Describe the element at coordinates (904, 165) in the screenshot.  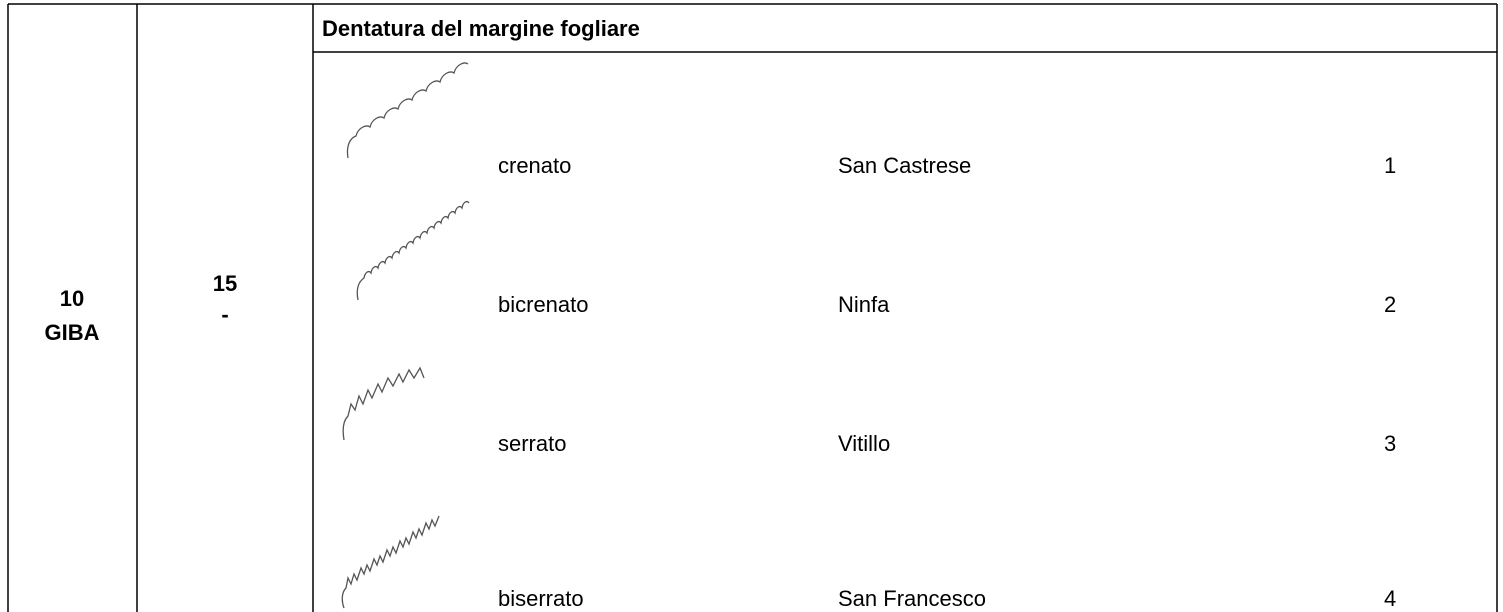
I see `variety: San Castrese` at that location.